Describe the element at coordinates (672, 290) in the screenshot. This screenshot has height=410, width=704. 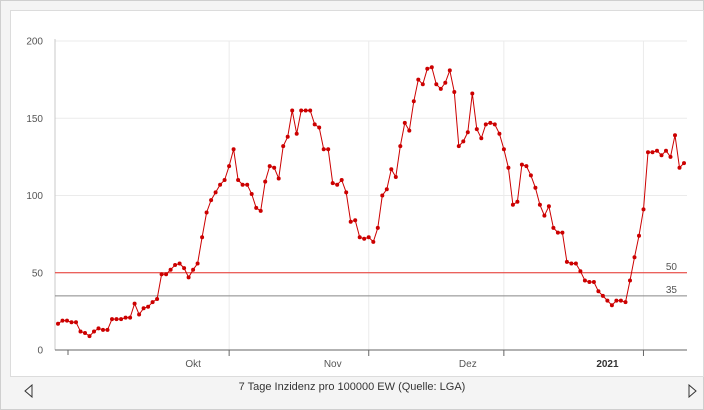
I see `reference-line-label: 35` at that location.